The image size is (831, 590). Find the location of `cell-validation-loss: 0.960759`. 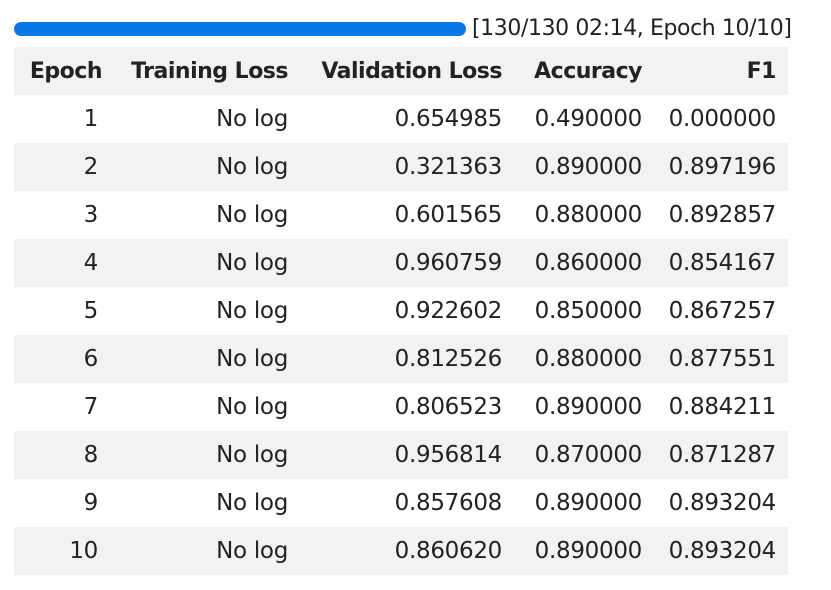

cell-validation-loss: 0.960759 is located at coordinates (407, 263).